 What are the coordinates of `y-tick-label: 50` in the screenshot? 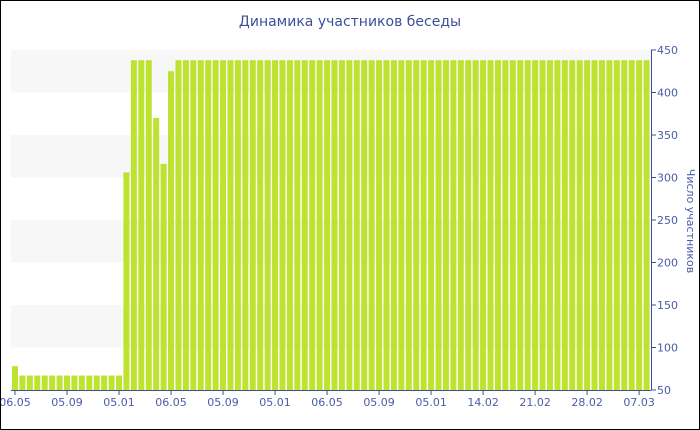 It's located at (664, 390).